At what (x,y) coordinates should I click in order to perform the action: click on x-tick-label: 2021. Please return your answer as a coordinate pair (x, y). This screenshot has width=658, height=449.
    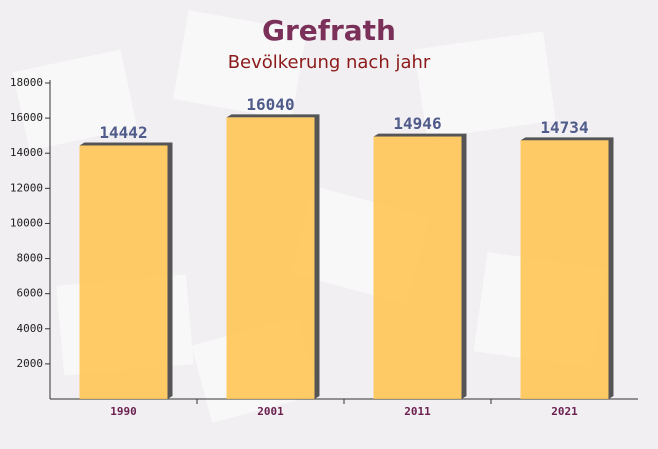
    Looking at the image, I should click on (564, 411).